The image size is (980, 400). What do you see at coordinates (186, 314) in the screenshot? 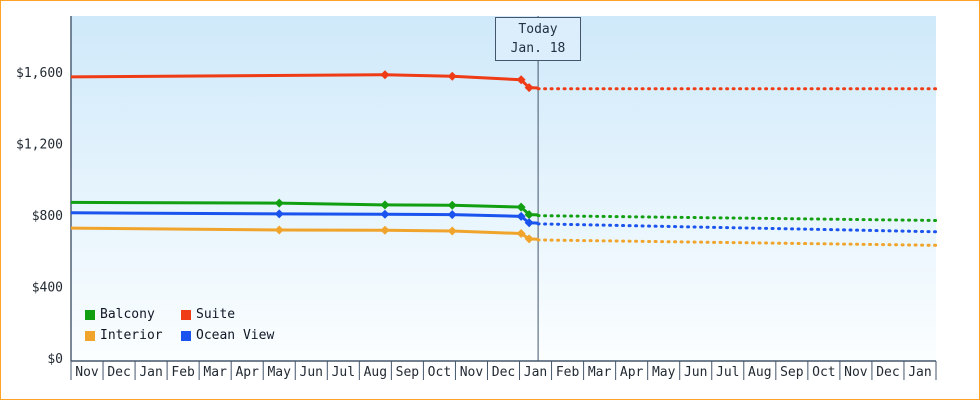
I see `suite-legend-swatch-icon` at bounding box center [186, 314].